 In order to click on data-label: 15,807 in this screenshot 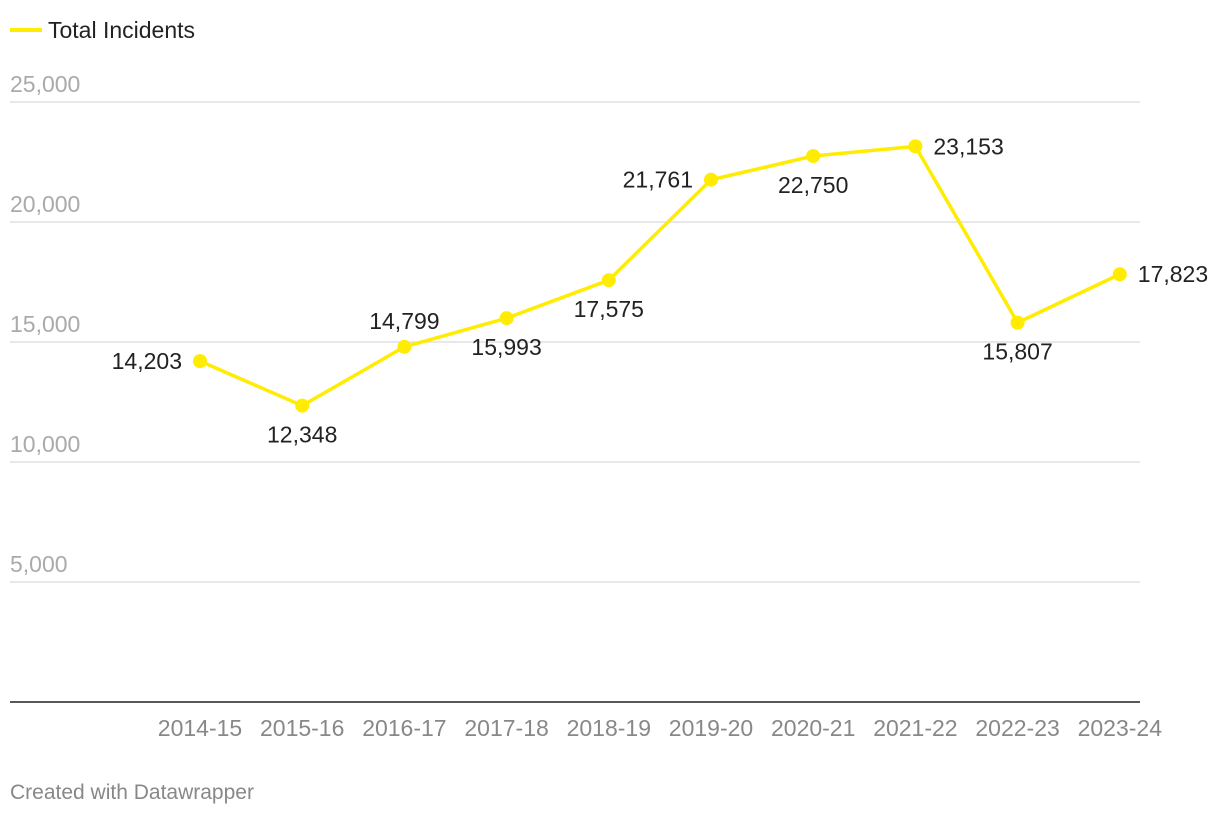, I will do `click(1017, 352)`.